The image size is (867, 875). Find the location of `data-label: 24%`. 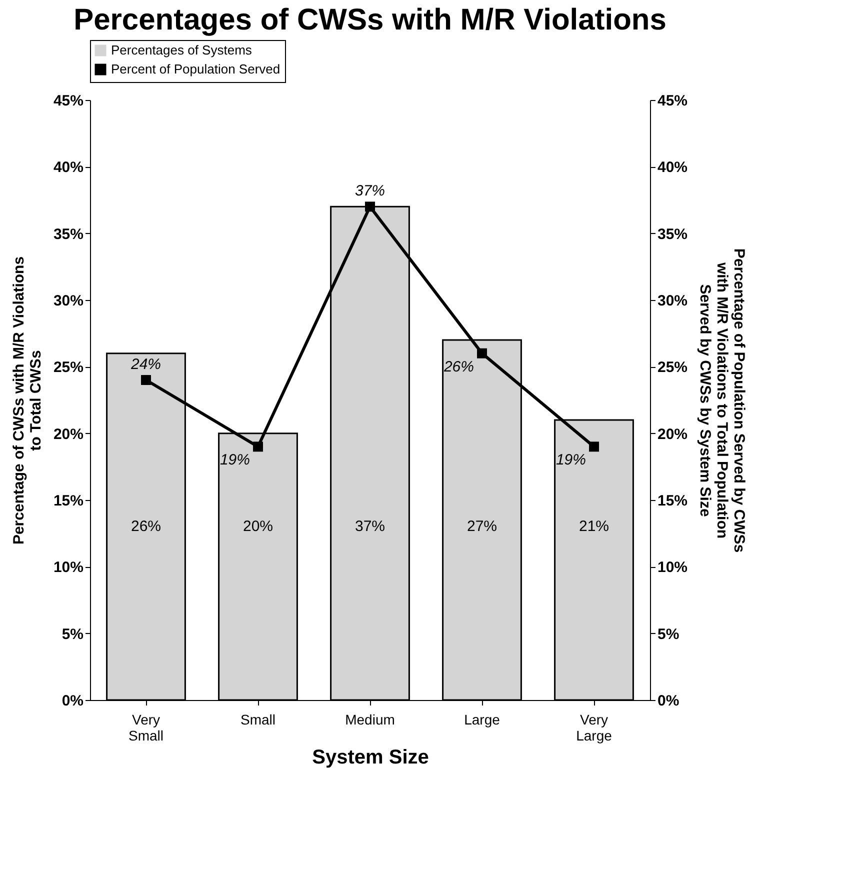

data-label: 24% is located at coordinates (146, 364).